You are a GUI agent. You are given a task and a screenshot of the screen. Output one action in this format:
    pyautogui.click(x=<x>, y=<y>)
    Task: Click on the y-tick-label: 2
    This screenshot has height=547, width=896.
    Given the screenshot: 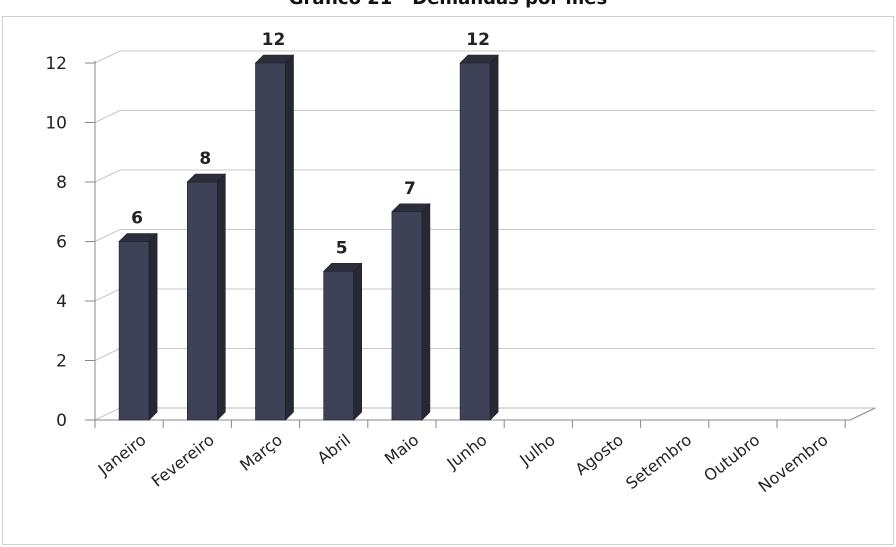 What is the action you would take?
    pyautogui.click(x=61, y=362)
    